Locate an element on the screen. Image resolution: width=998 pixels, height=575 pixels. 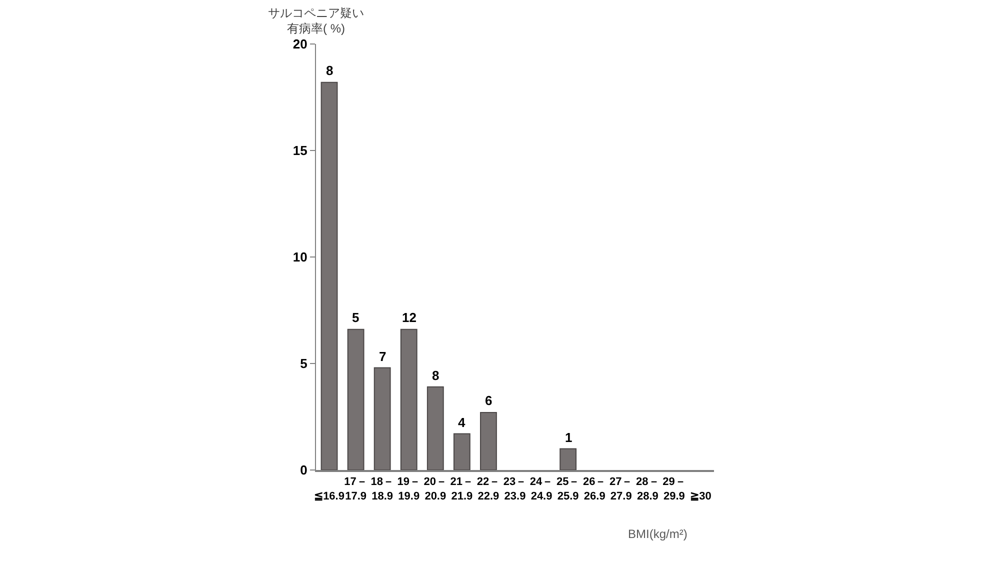
x-tick-label: 26－ 26.9 is located at coordinates (594, 489).